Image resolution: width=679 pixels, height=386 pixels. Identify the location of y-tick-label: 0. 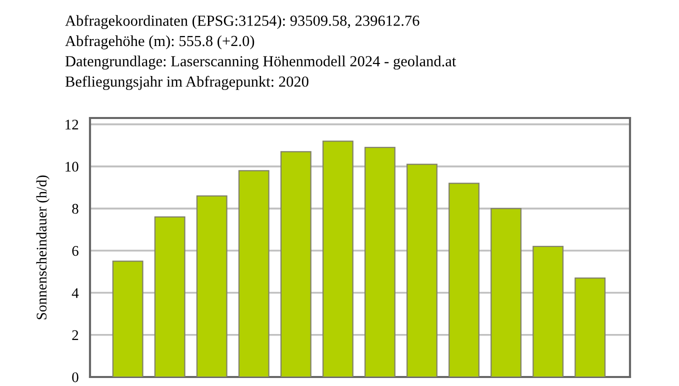
(75, 377).